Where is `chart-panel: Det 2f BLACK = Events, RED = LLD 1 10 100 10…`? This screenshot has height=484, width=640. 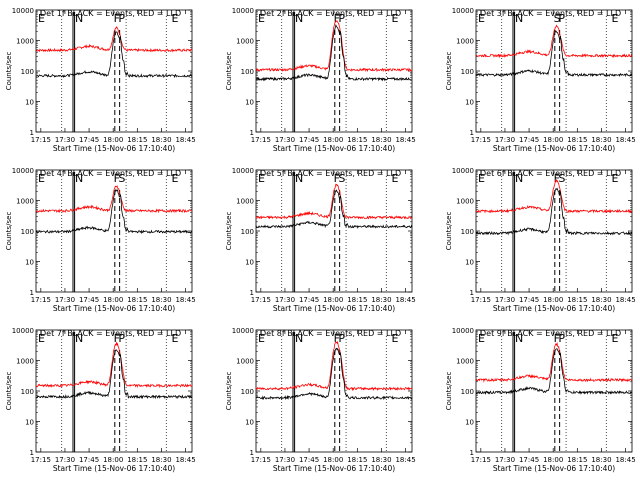 chart-panel: Det 2f BLACK = Events, RED = LLD 1 10 100 10… is located at coordinates (320, 80).